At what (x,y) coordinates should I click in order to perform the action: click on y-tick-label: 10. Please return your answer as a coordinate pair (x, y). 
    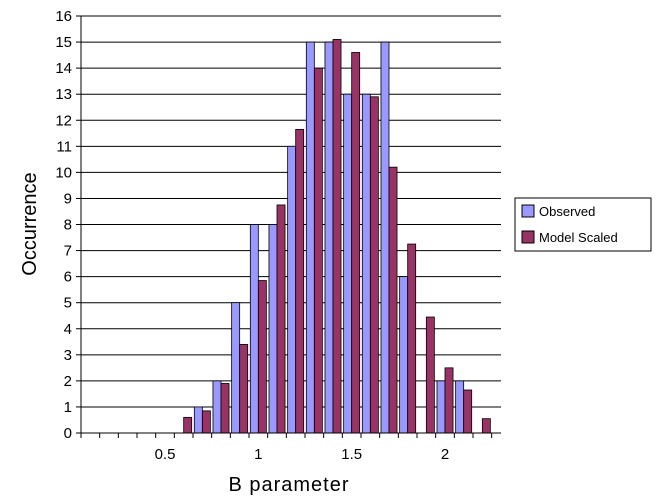
    Looking at the image, I should click on (63, 172).